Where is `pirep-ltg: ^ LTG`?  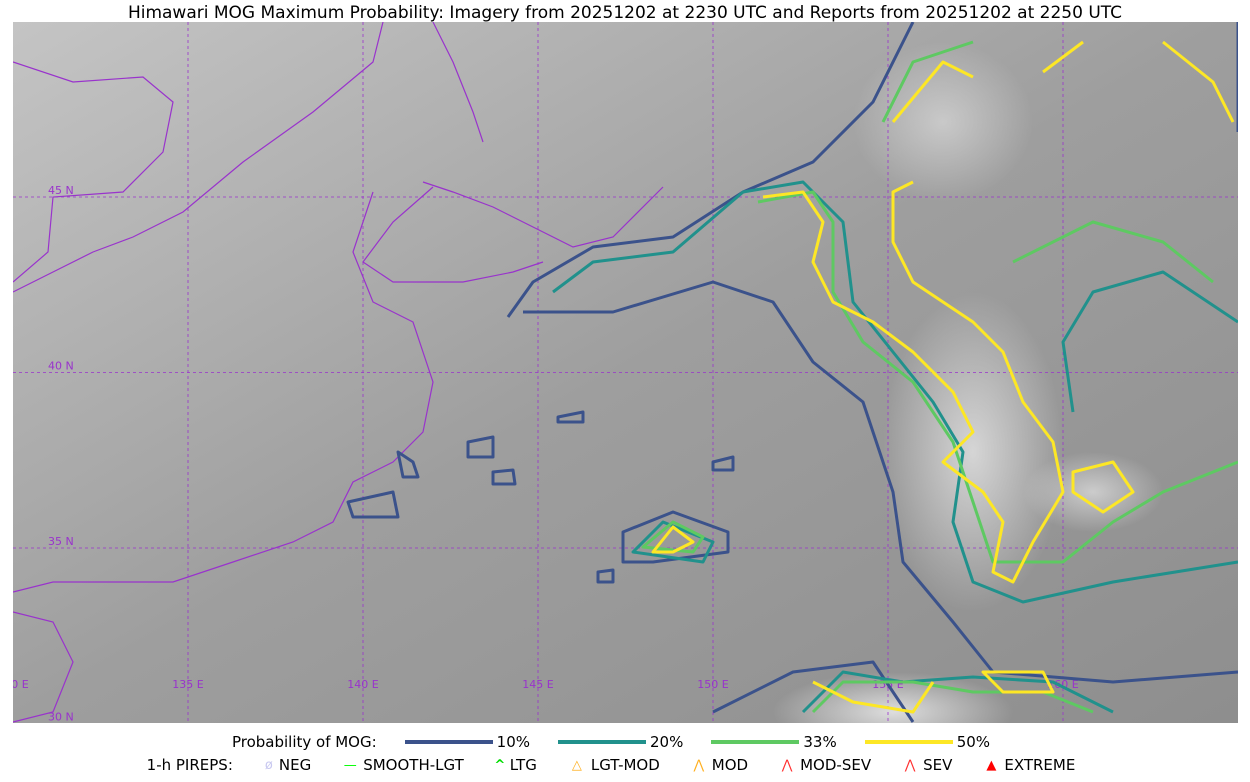 pirep-ltg: ^ LTG is located at coordinates (514, 765).